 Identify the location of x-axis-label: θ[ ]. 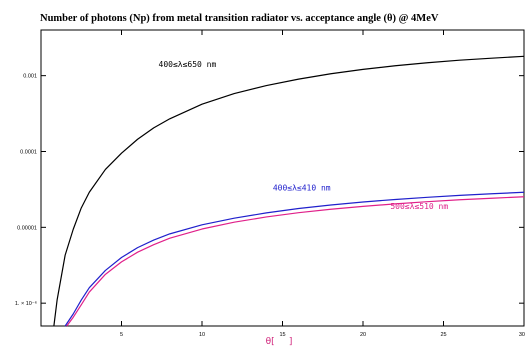
(279, 342).